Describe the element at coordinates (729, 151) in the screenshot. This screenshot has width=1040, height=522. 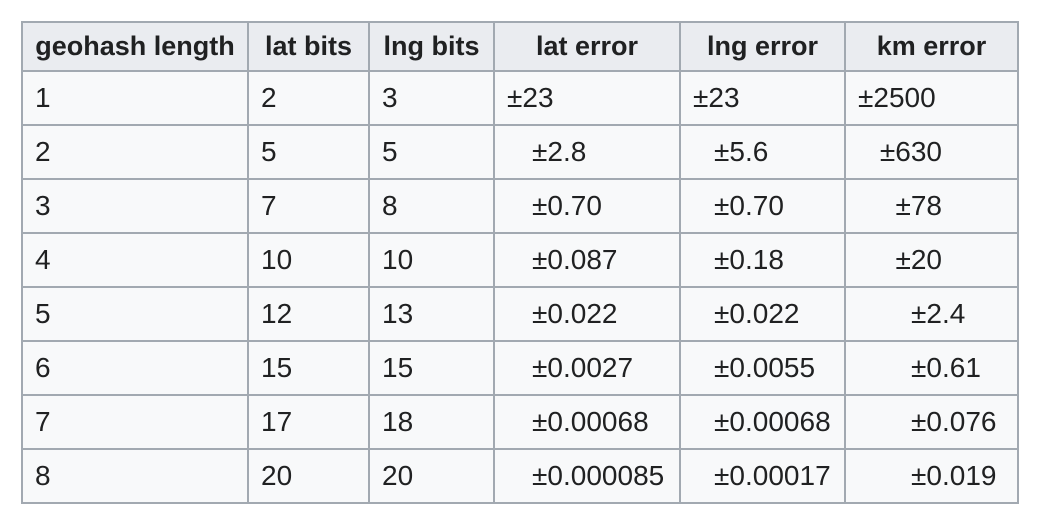
I see `error-value-integer-part: ±5` at that location.